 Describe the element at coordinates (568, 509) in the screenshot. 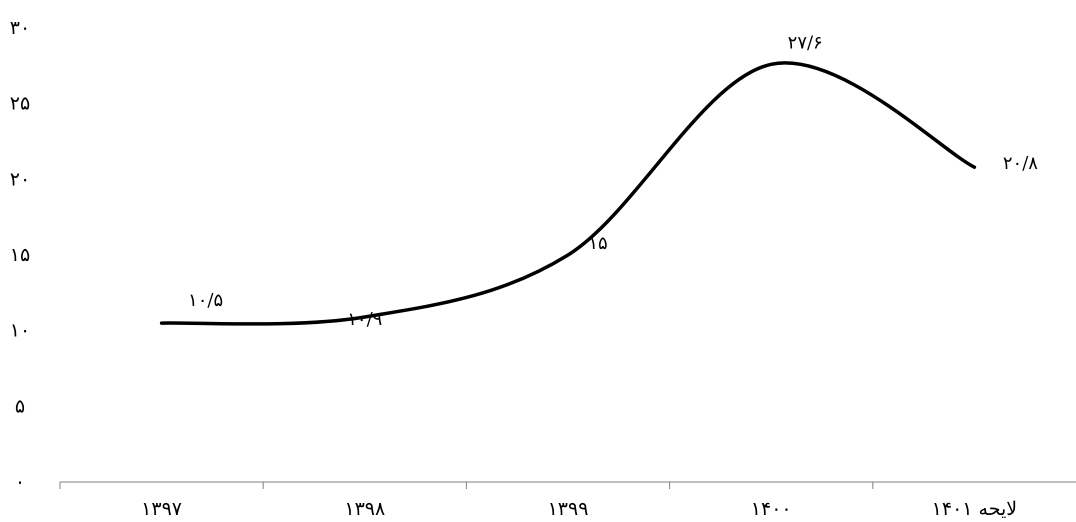

I see `x-tick-label: ۱۳۹۹` at that location.